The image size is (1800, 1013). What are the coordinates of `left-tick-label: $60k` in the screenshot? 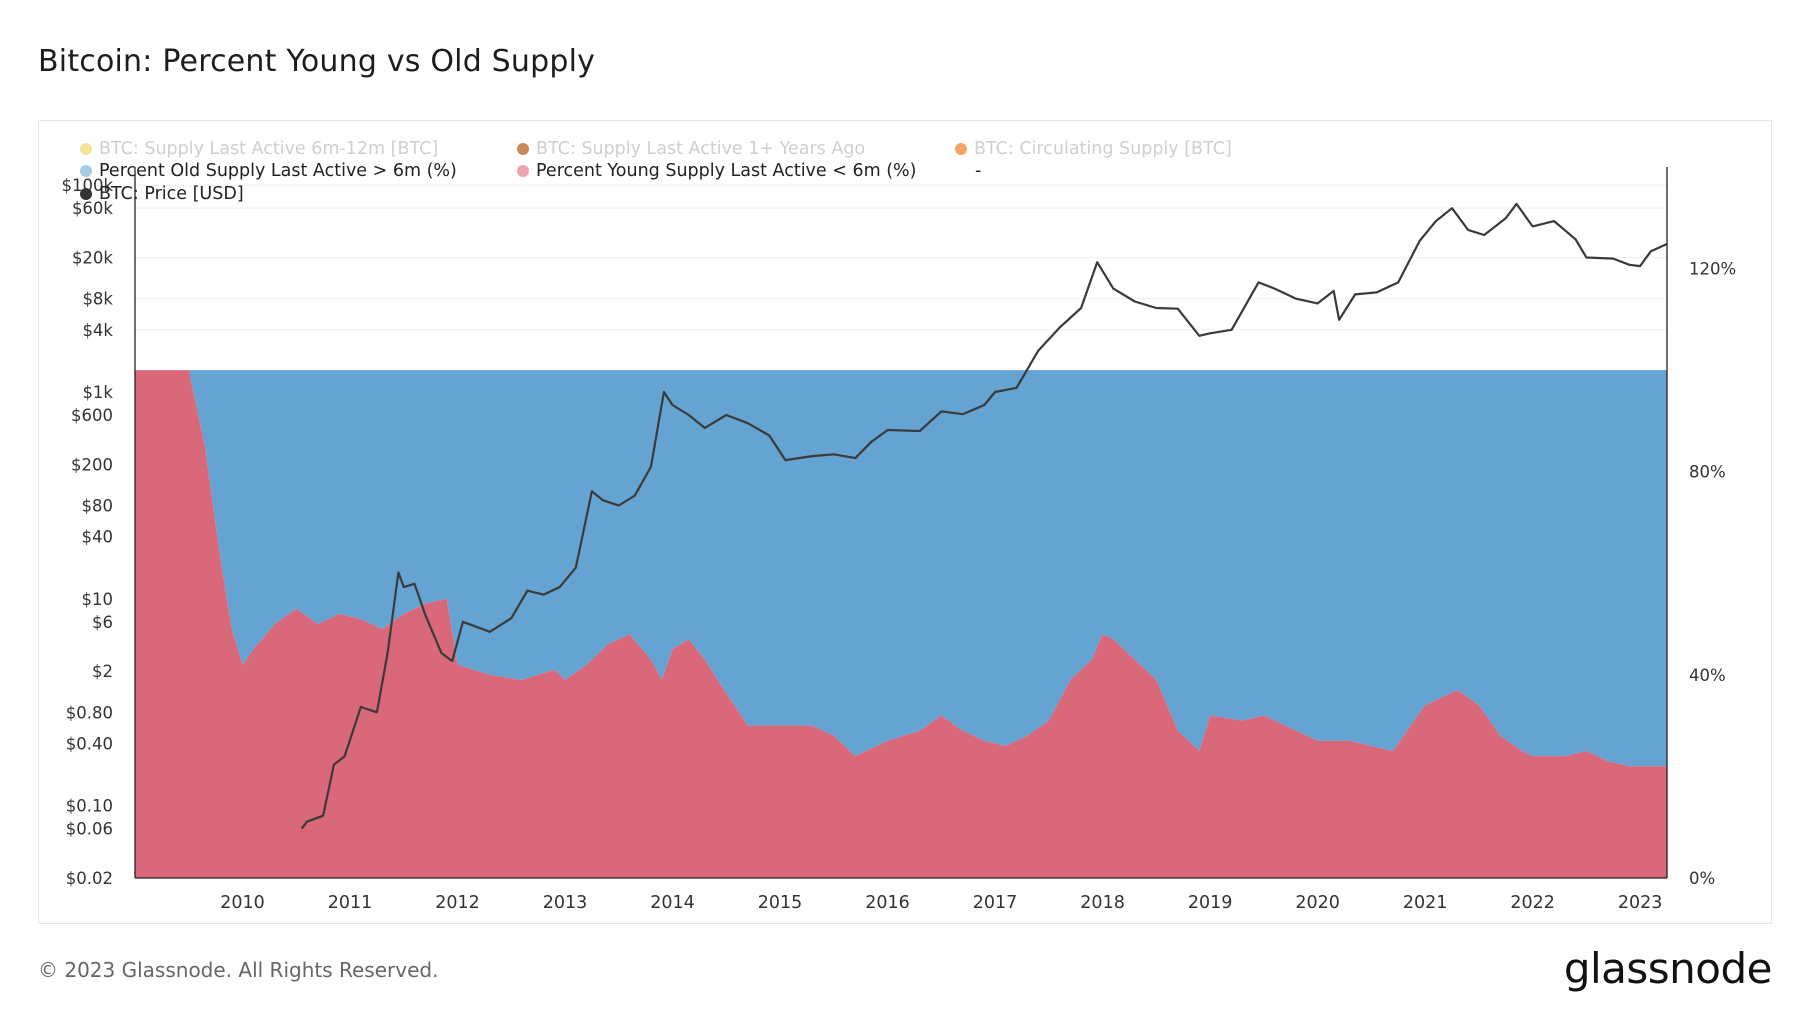 It's located at (92, 208).